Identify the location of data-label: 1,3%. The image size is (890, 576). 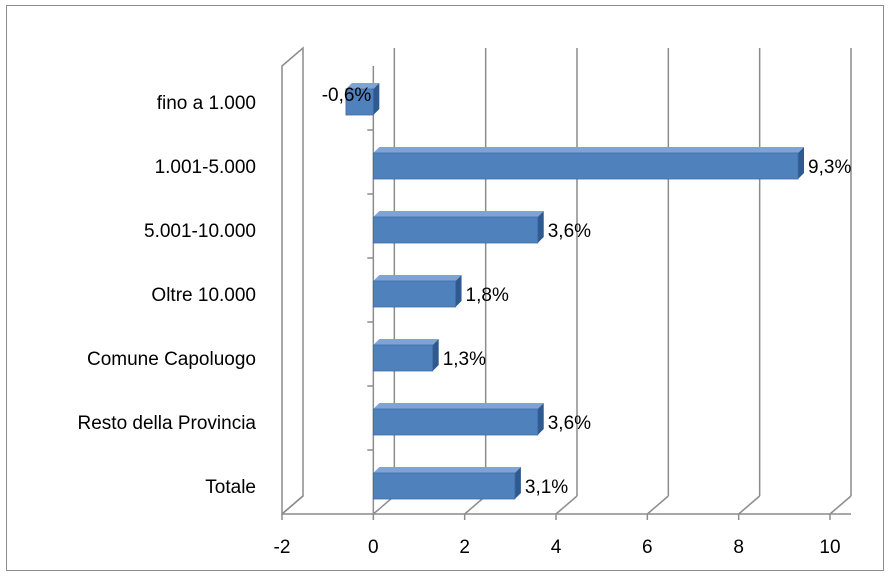
(464, 359).